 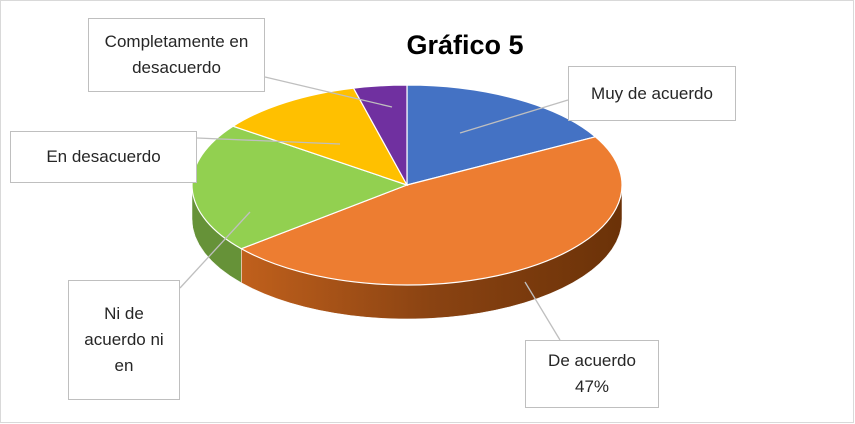 I want to click on data-label: Completamente en desacuerdo, so click(x=176, y=55).